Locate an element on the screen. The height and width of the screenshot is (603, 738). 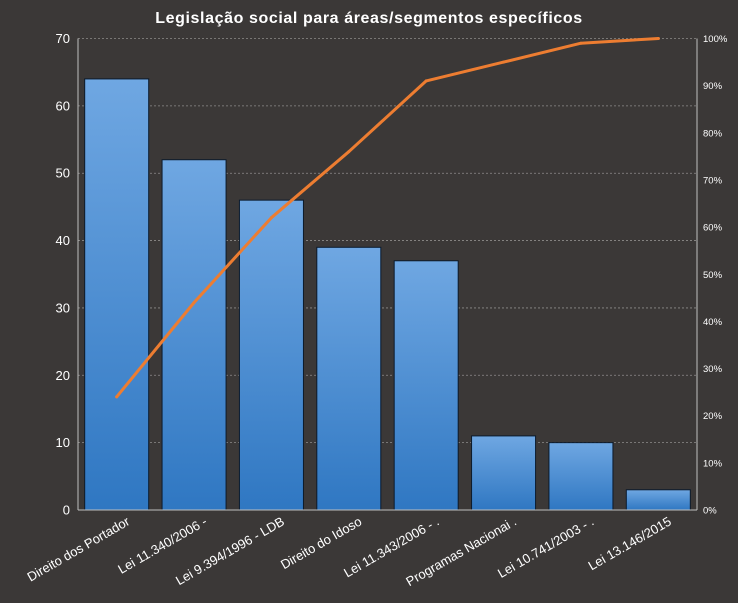
right-tick-label: 30% is located at coordinates (713, 369).